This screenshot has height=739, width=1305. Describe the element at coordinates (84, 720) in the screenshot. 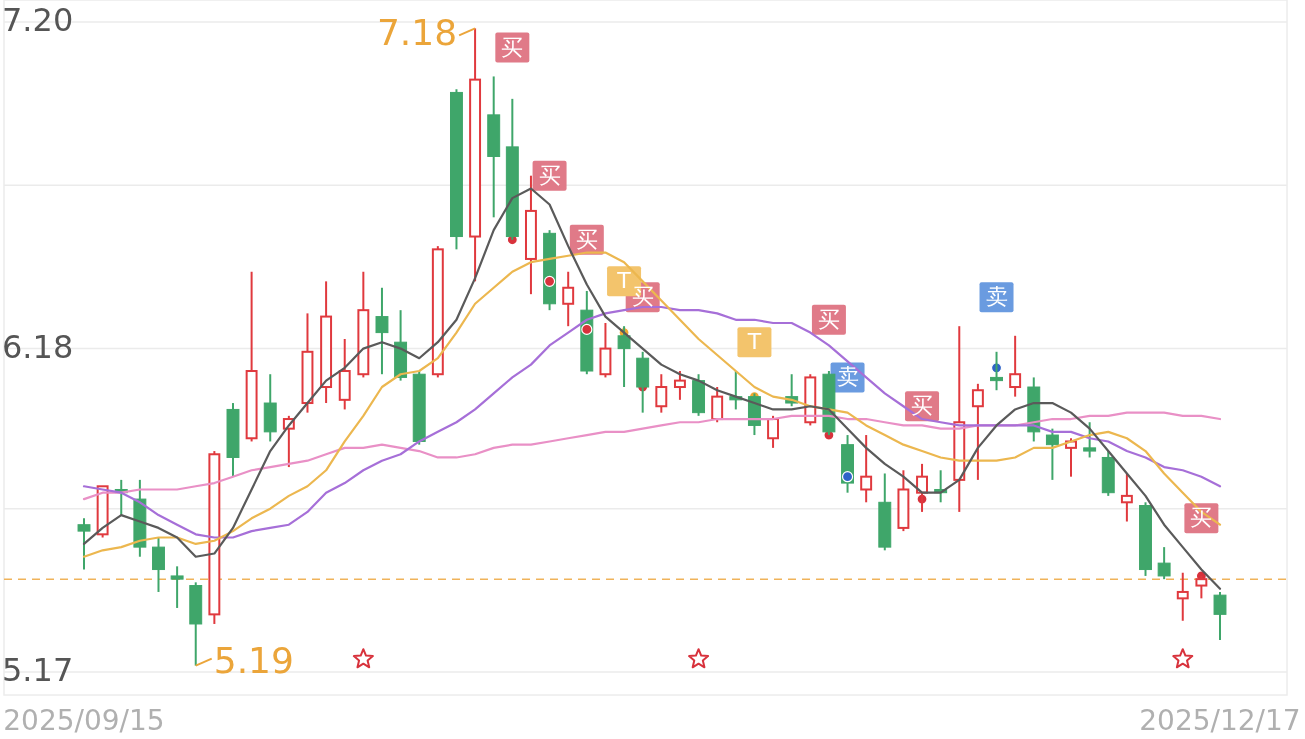

I see `x-tick-label: 2025/09/15` at that location.